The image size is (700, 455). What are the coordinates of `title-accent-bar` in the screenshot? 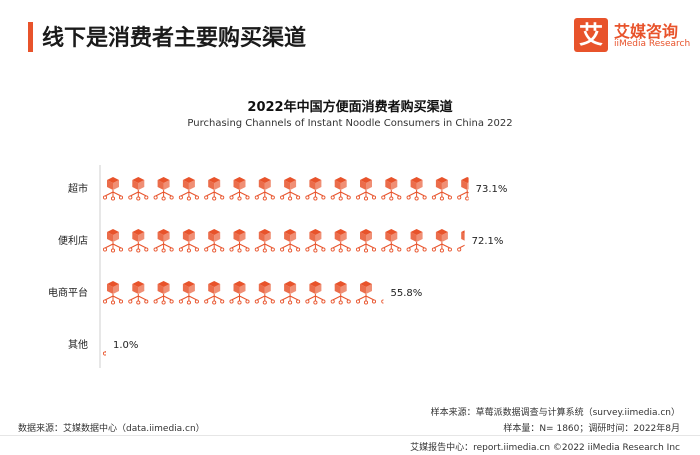 It's located at (30, 37).